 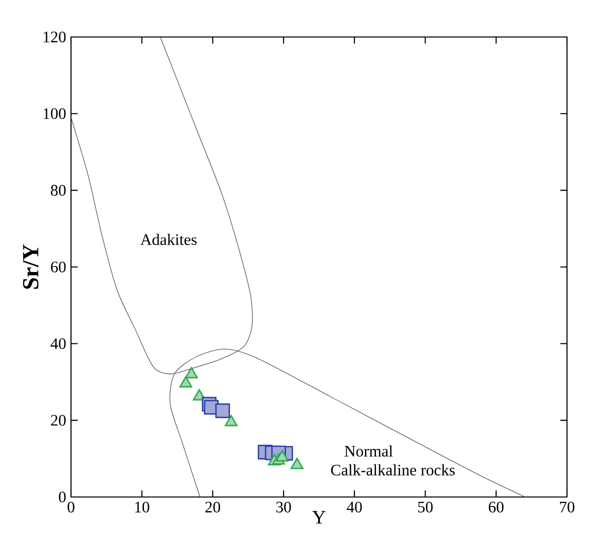 I want to click on y-axis-title: Sr/Y, so click(x=30, y=266).